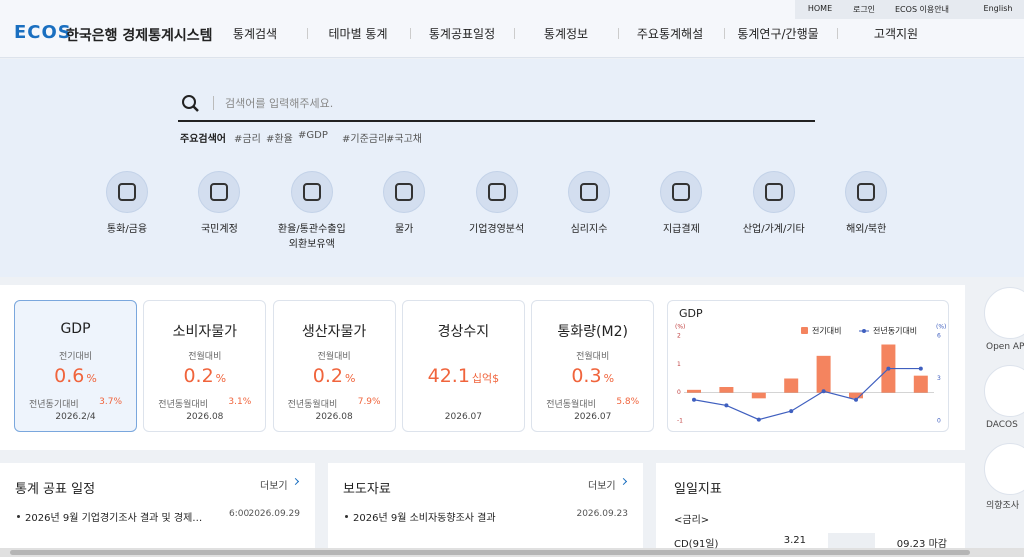  I want to click on stat-card: 통화량(M2) 전월대비 0.3% 전년동월대비 5.8% 2026.07, so click(593, 366).